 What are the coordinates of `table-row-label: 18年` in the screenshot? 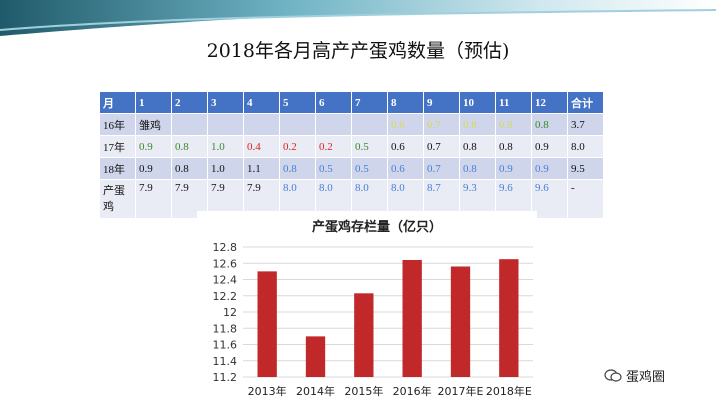 It's located at (117, 168).